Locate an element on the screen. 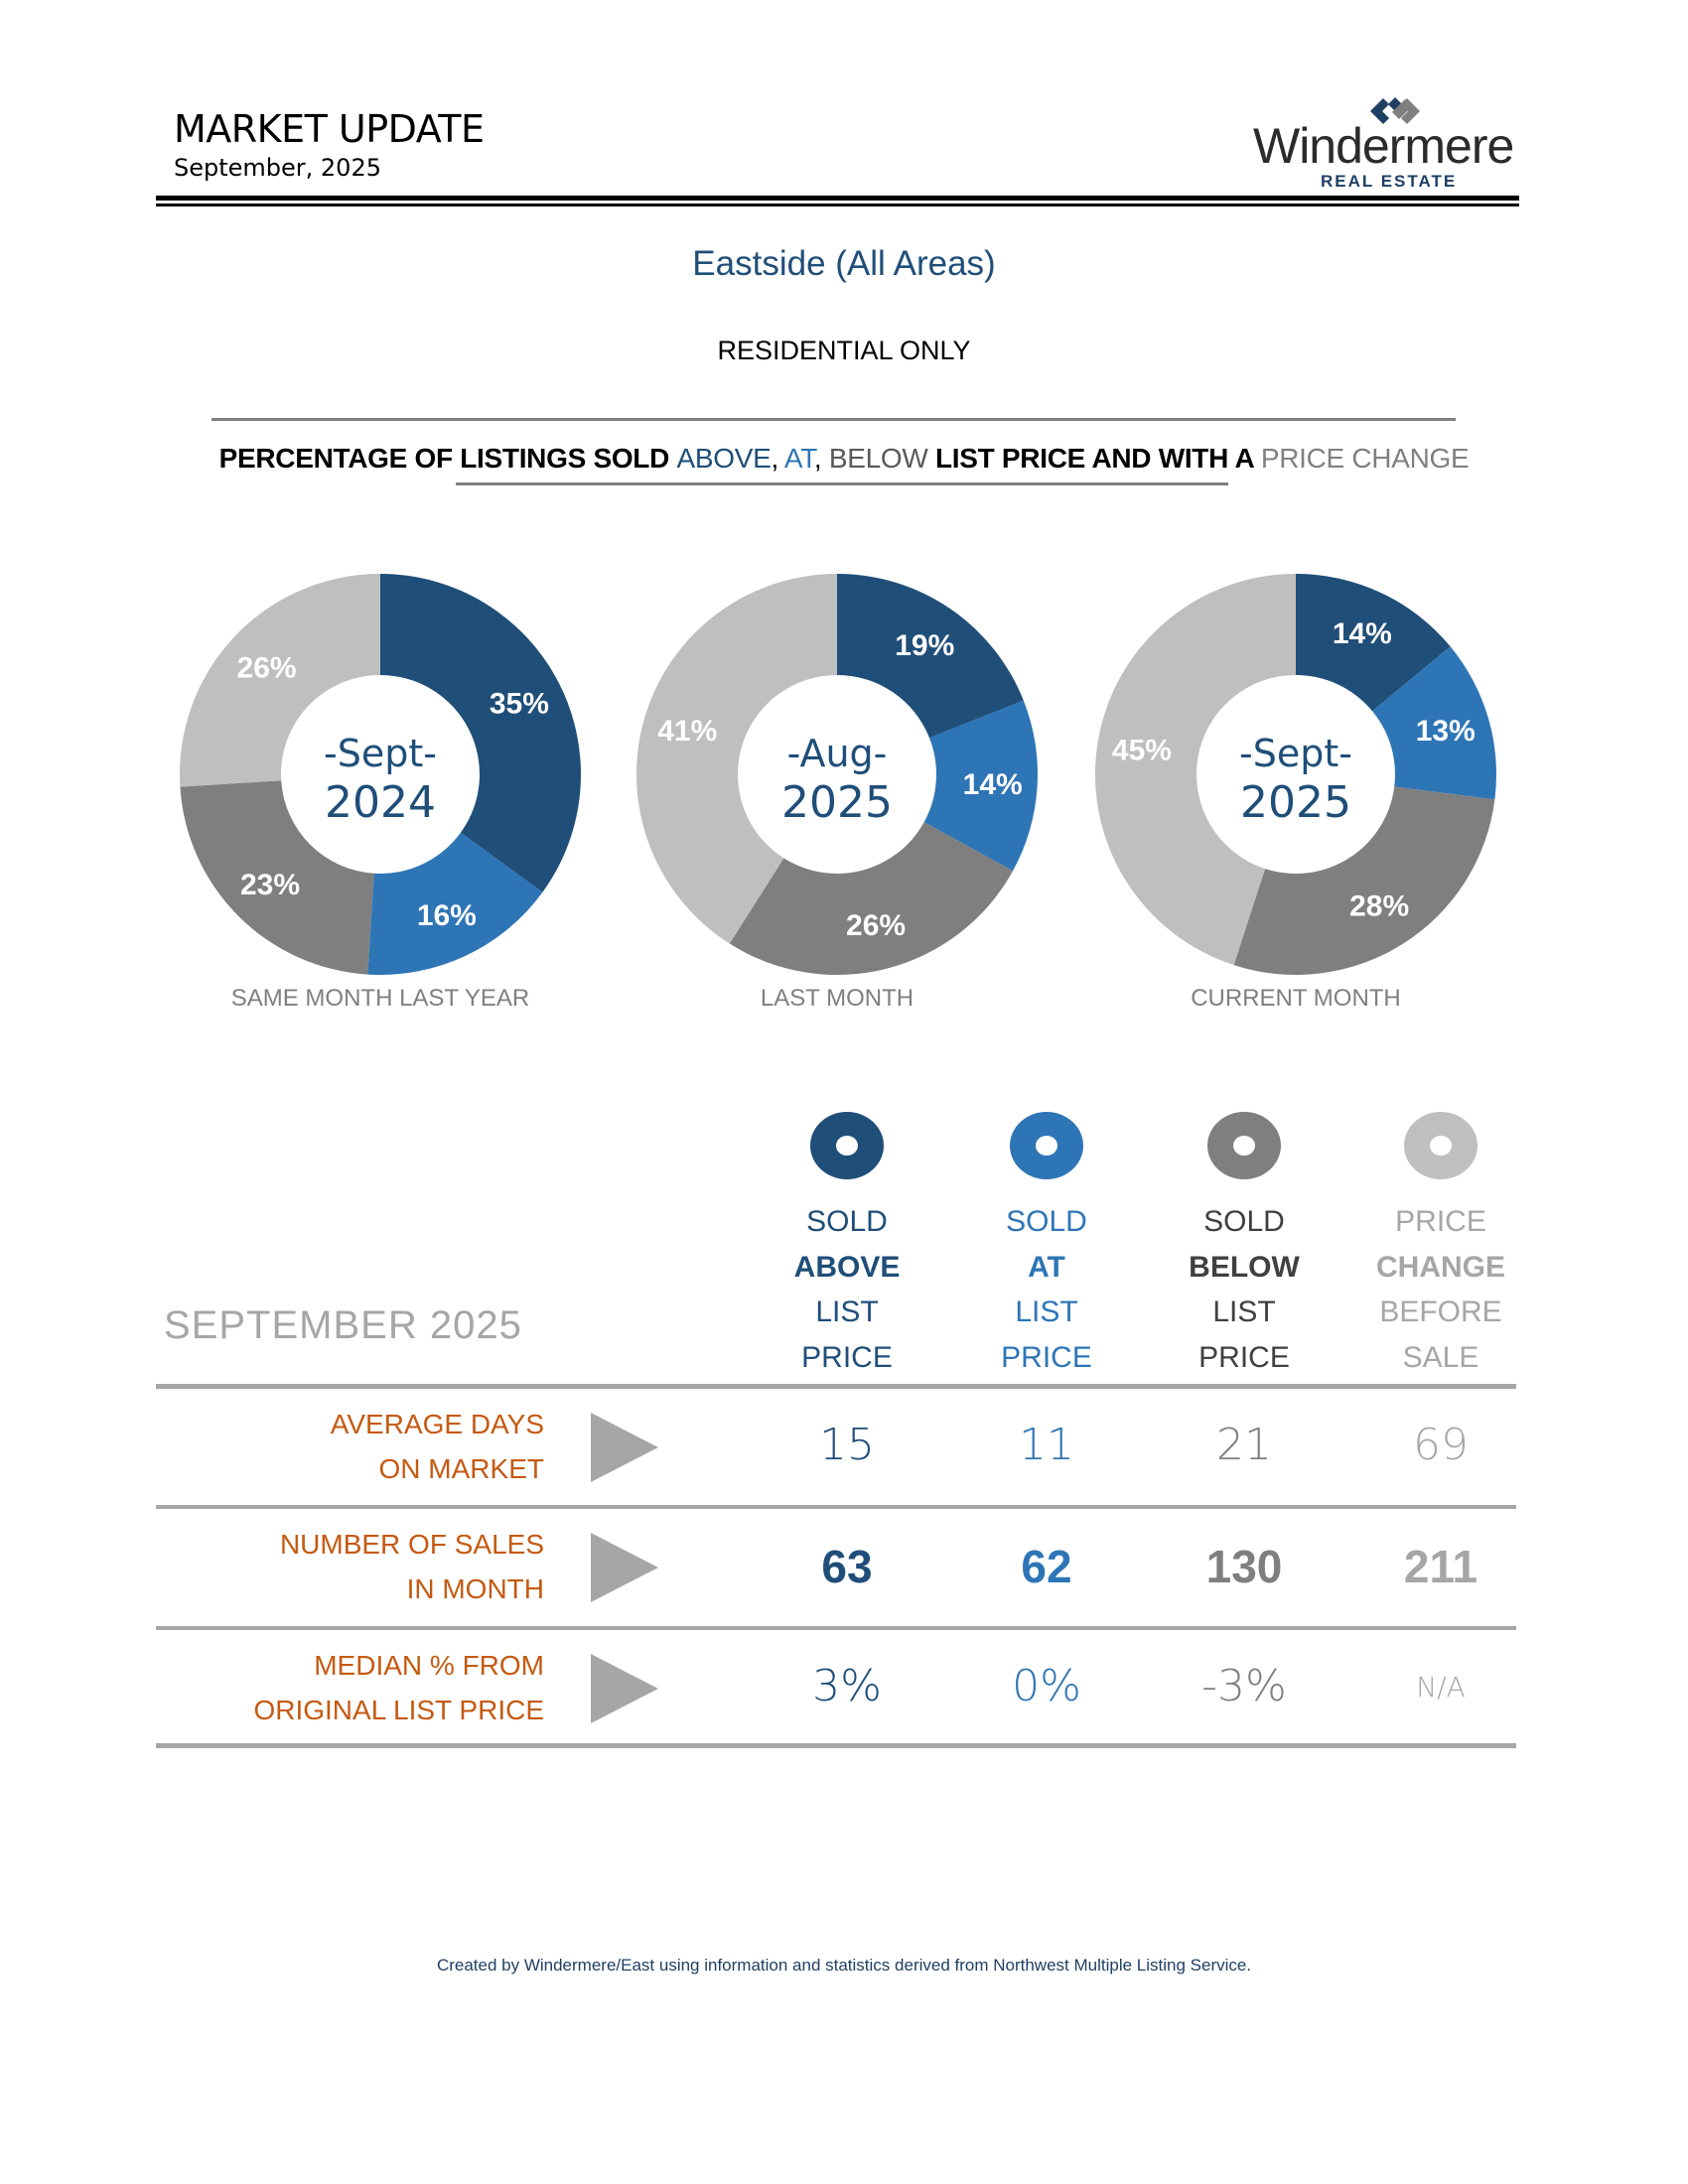  column-header-line: BELOW is located at coordinates (1244, 1267).